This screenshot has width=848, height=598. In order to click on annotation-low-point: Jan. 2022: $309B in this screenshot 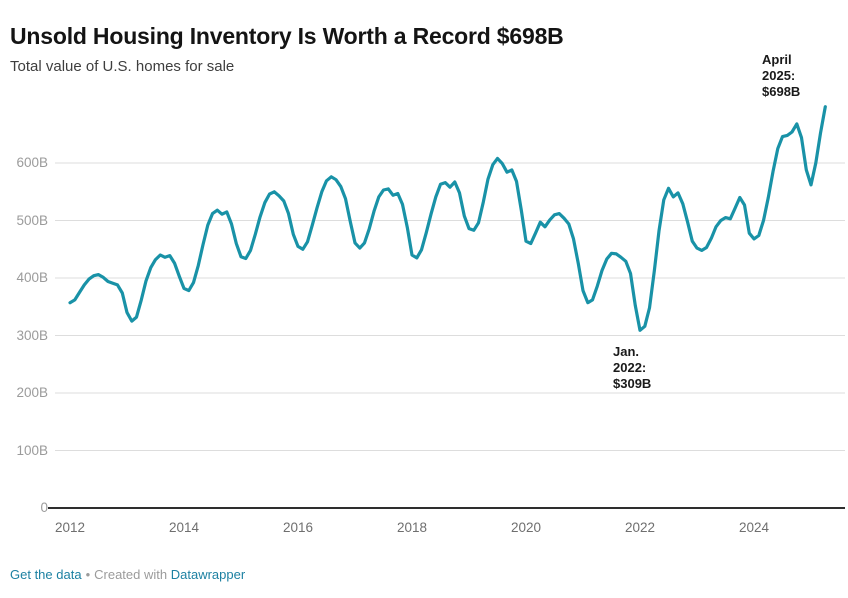, I will do `click(632, 368)`.